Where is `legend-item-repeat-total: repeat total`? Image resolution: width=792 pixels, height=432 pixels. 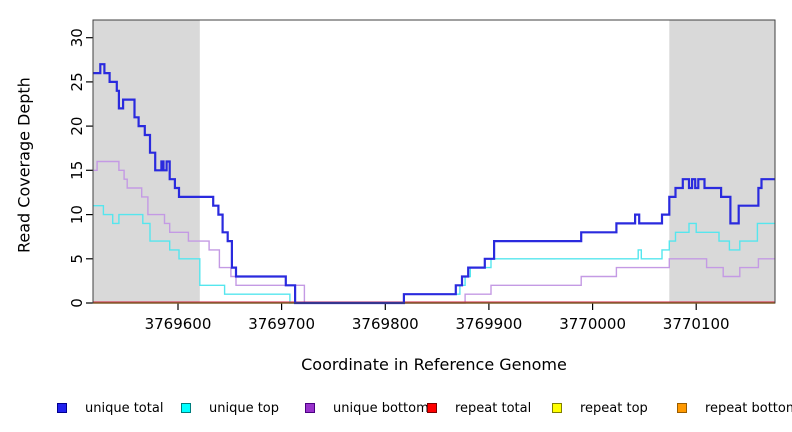
legend-item-repeat-total: repeat total is located at coordinates (479, 408).